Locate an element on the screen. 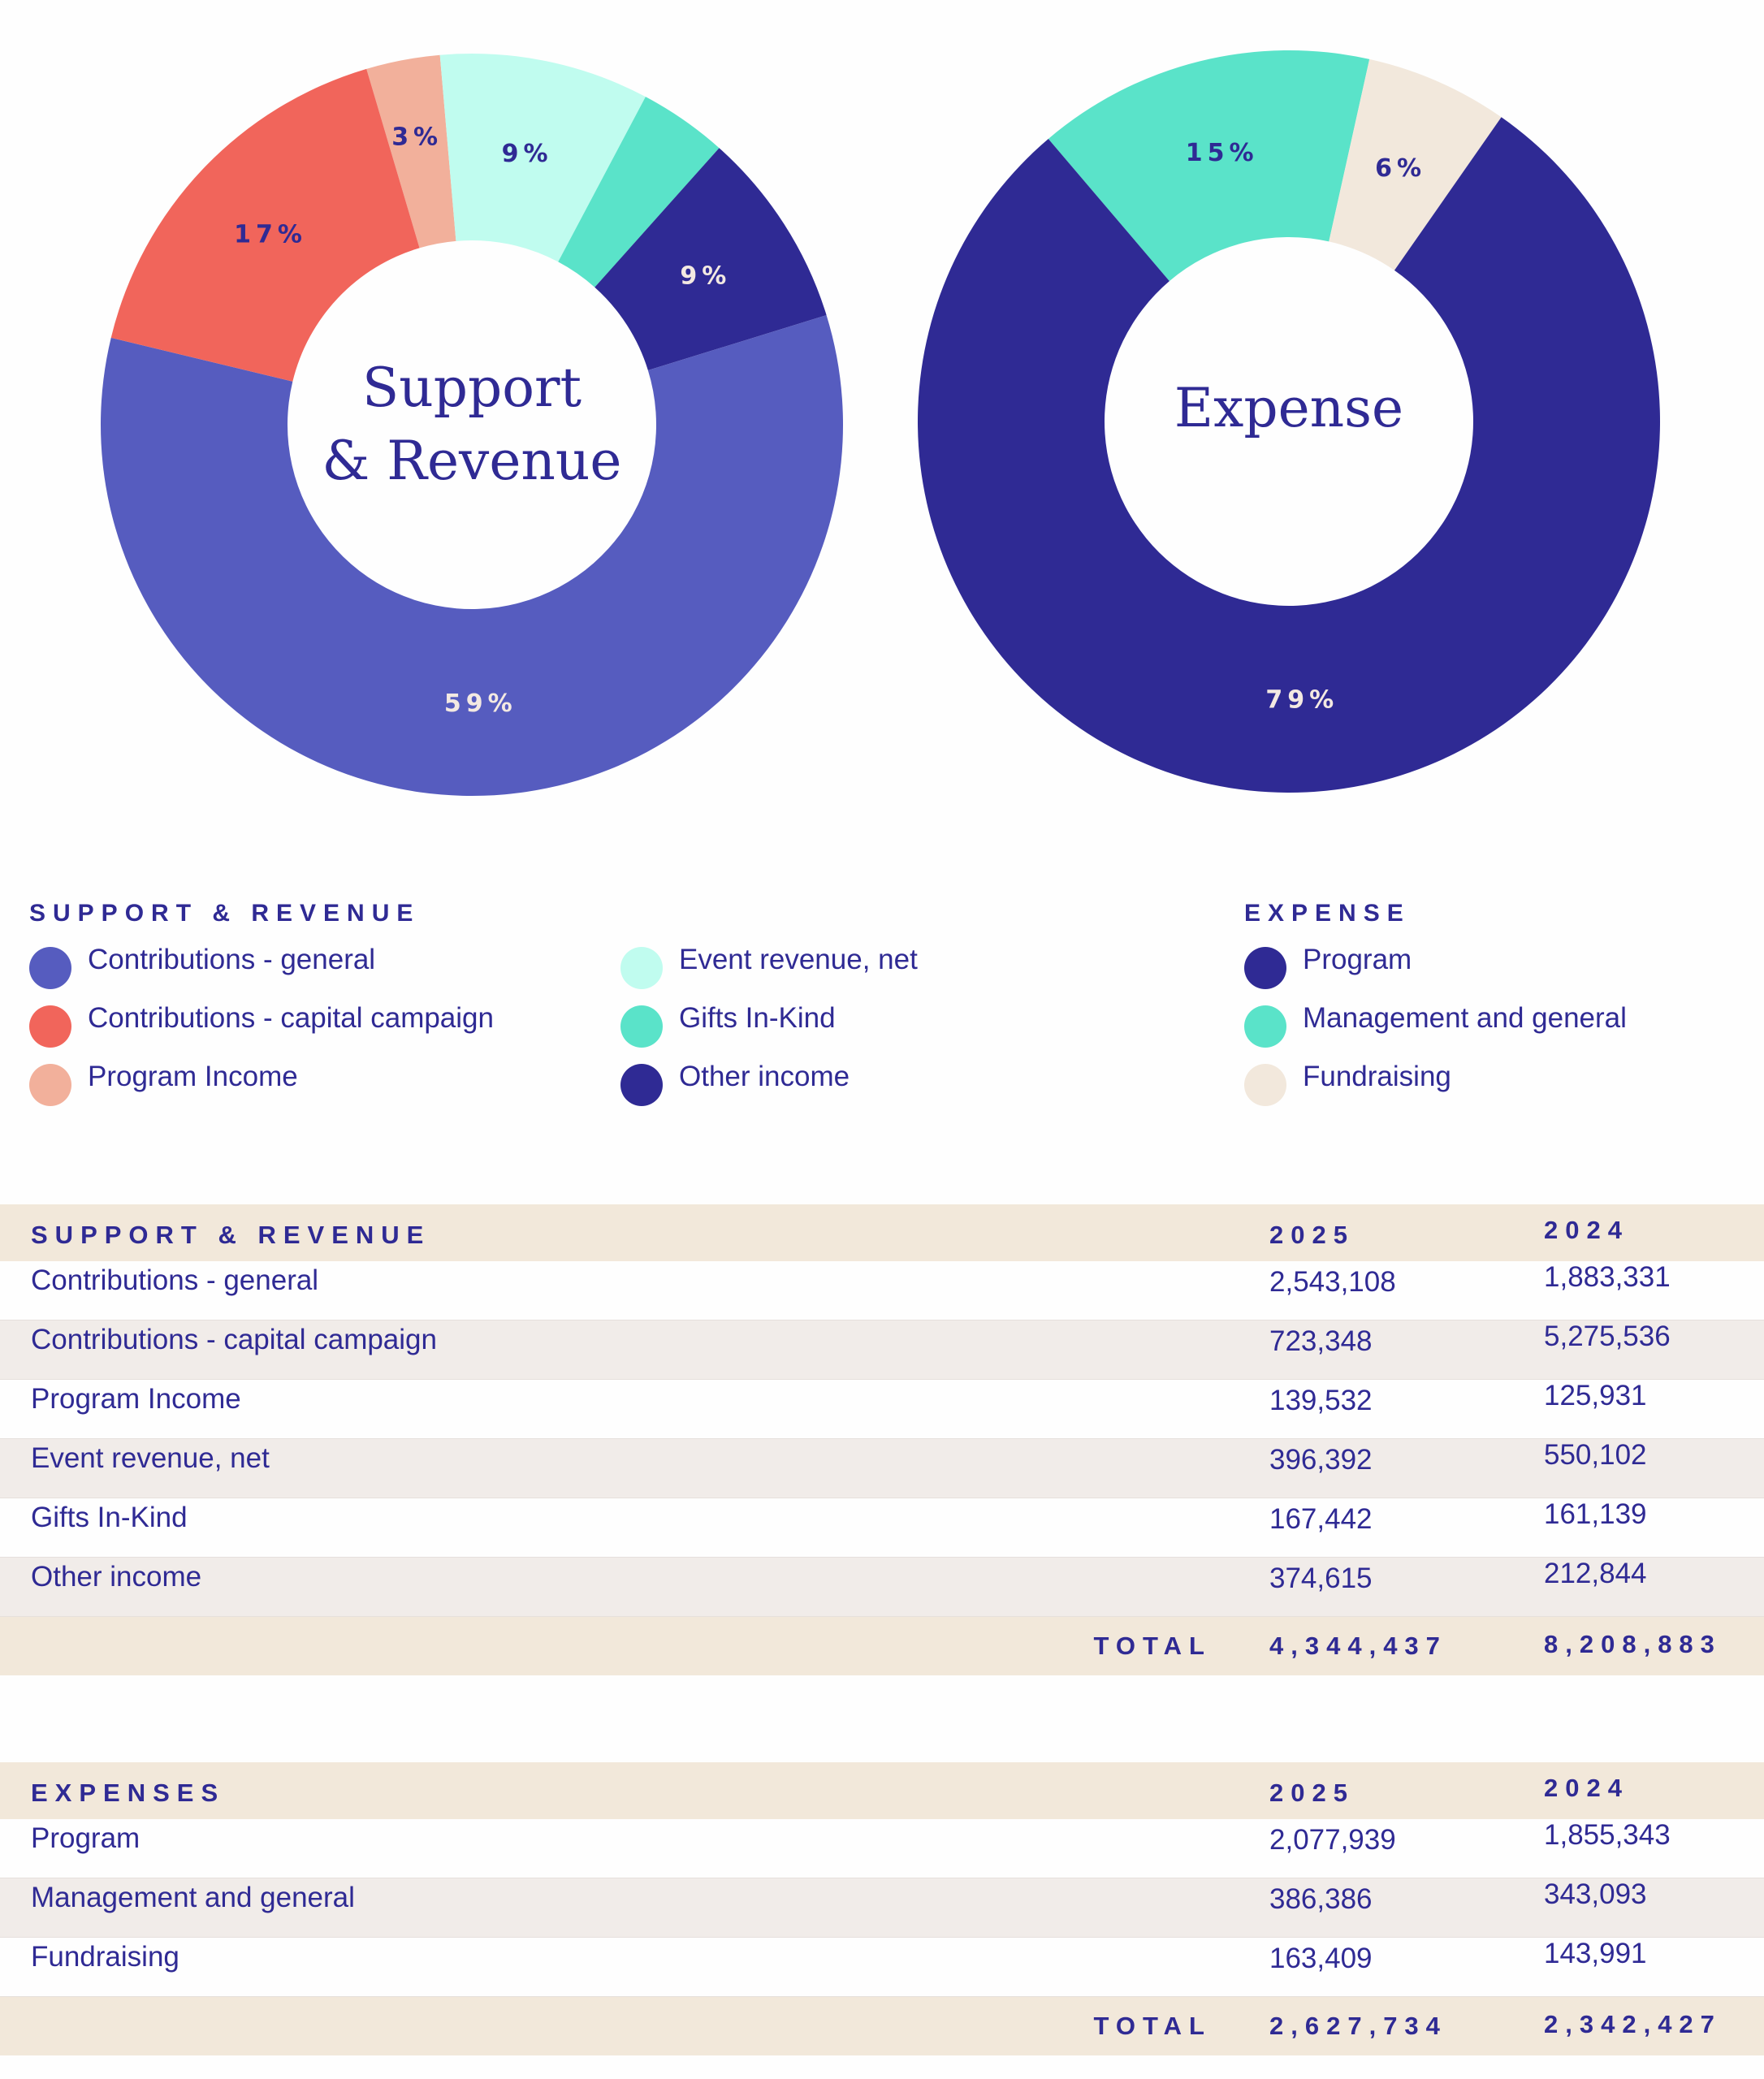 This screenshot has height=2079, width=1764. expense_table-header: EXPENSES 2025 2024 is located at coordinates (882, 1791).